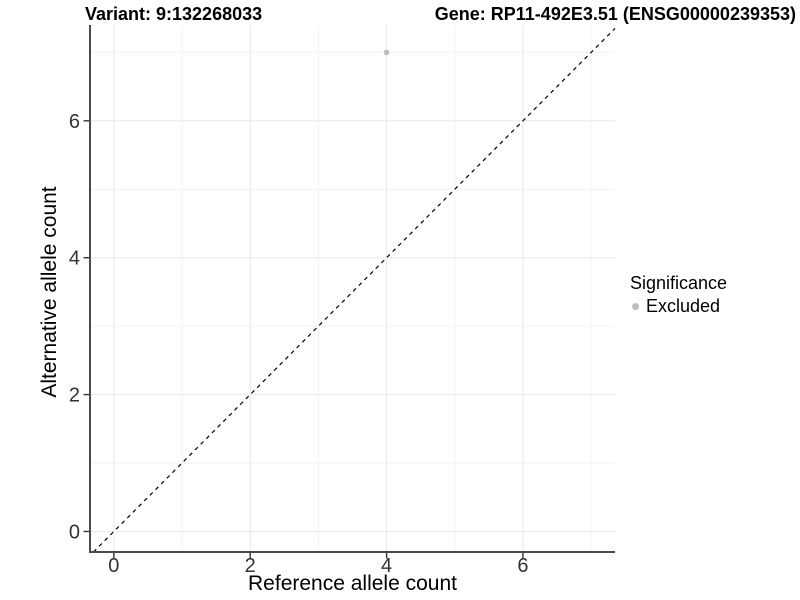  I want to click on x-tick-label: 4, so click(386, 566).